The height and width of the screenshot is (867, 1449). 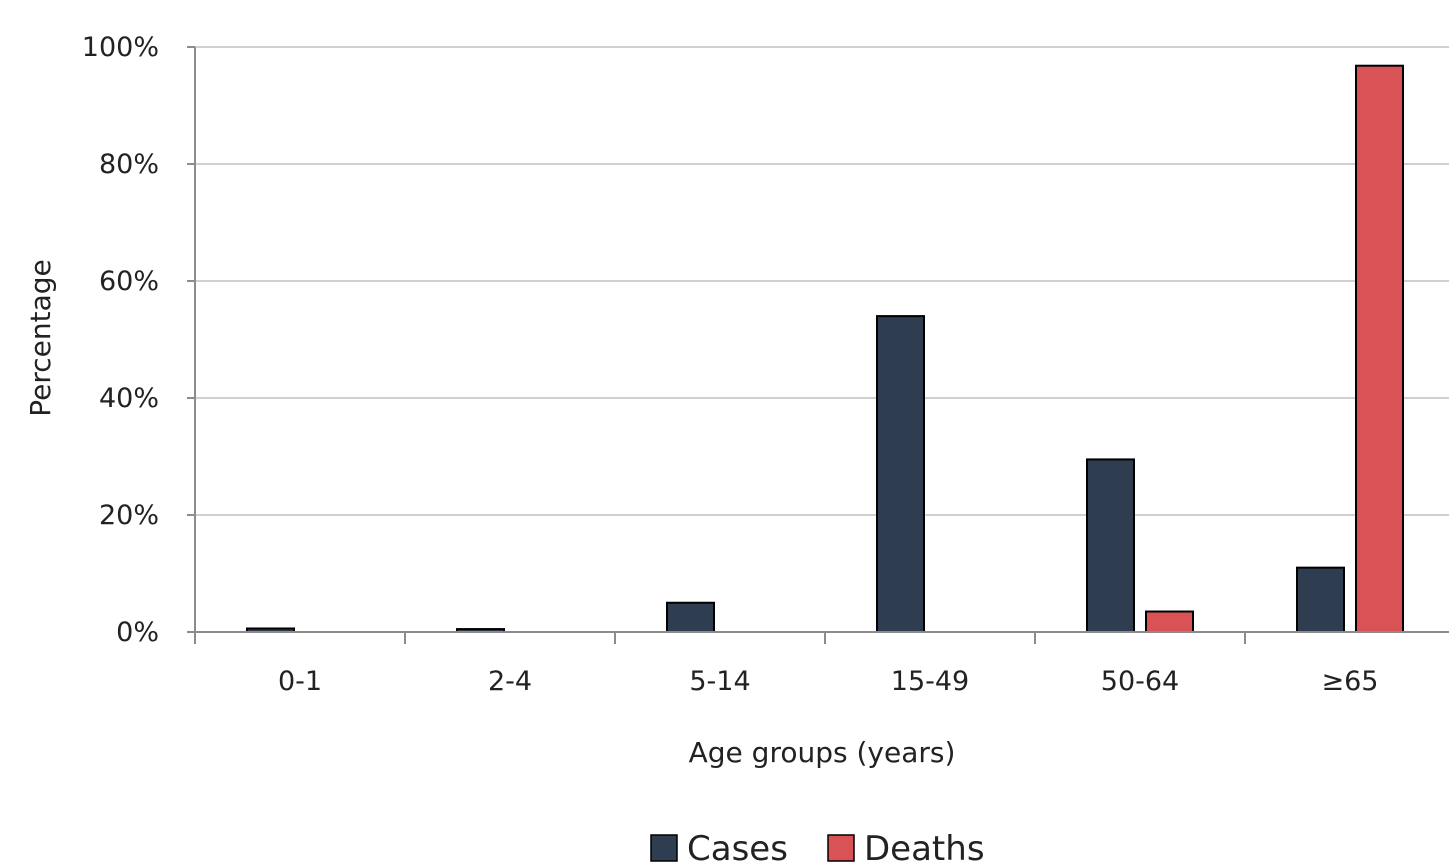 What do you see at coordinates (841, 848) in the screenshot?
I see `legend-swatch-deaths` at bounding box center [841, 848].